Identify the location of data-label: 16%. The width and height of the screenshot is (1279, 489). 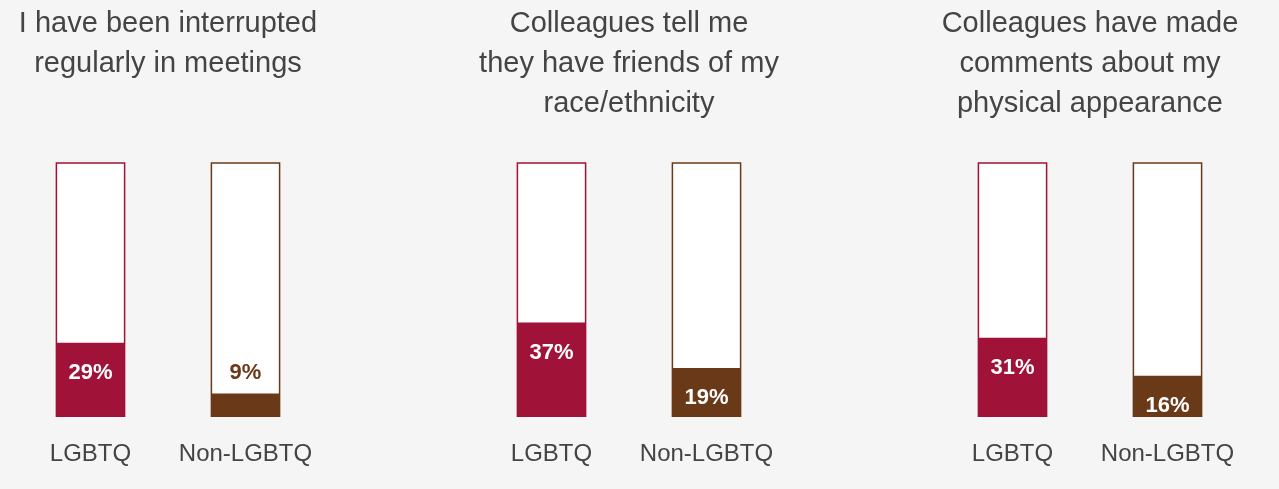
(1167, 404).